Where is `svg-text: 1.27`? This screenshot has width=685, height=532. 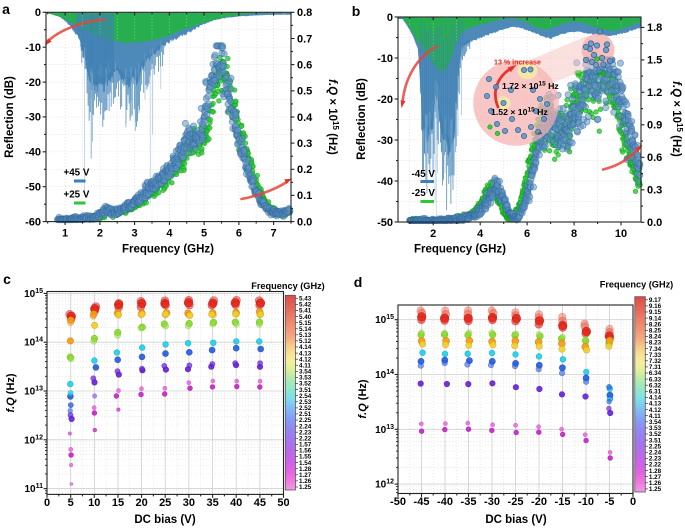 svg-text: 1.27 is located at coordinates (655, 477).